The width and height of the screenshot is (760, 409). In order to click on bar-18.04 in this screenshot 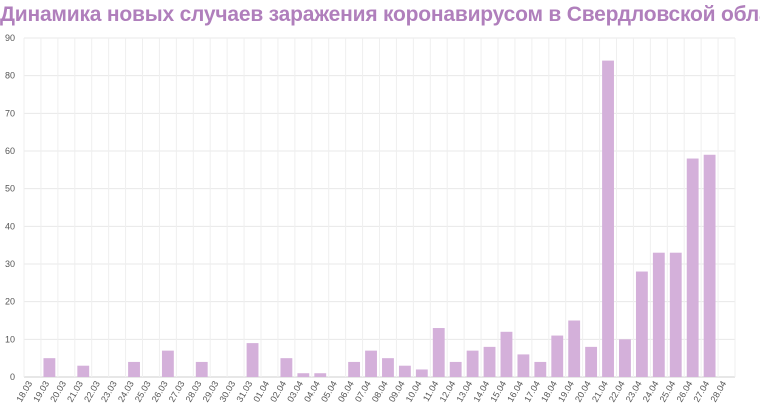, I will do `click(557, 356)`.